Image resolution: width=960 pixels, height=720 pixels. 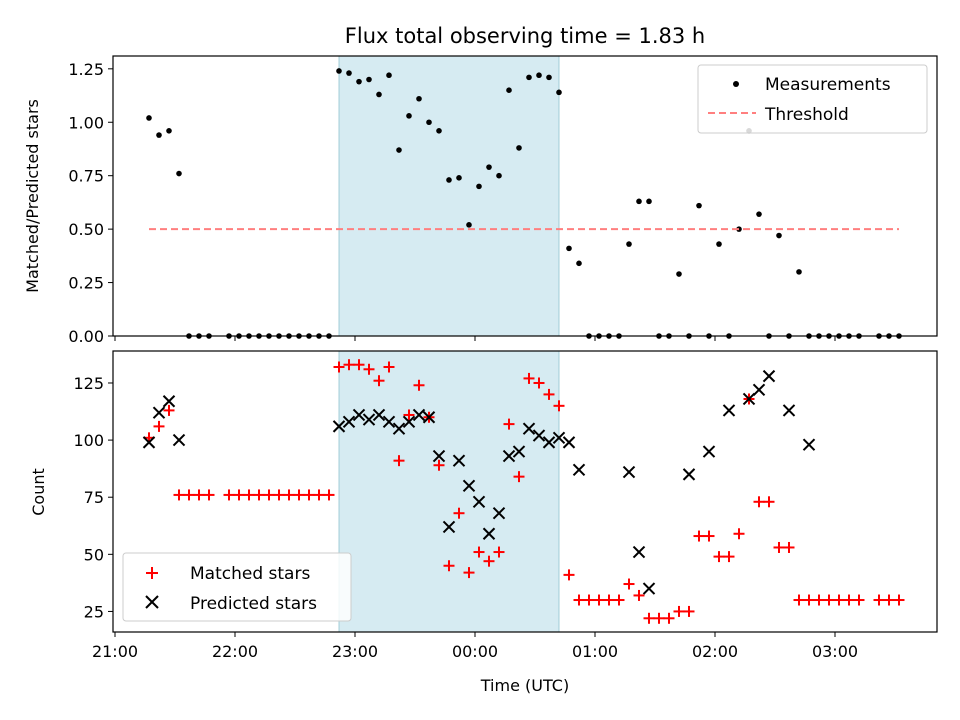 I want to click on ratio-y-axis-label: Matched/Predicted stars, so click(x=32, y=196).